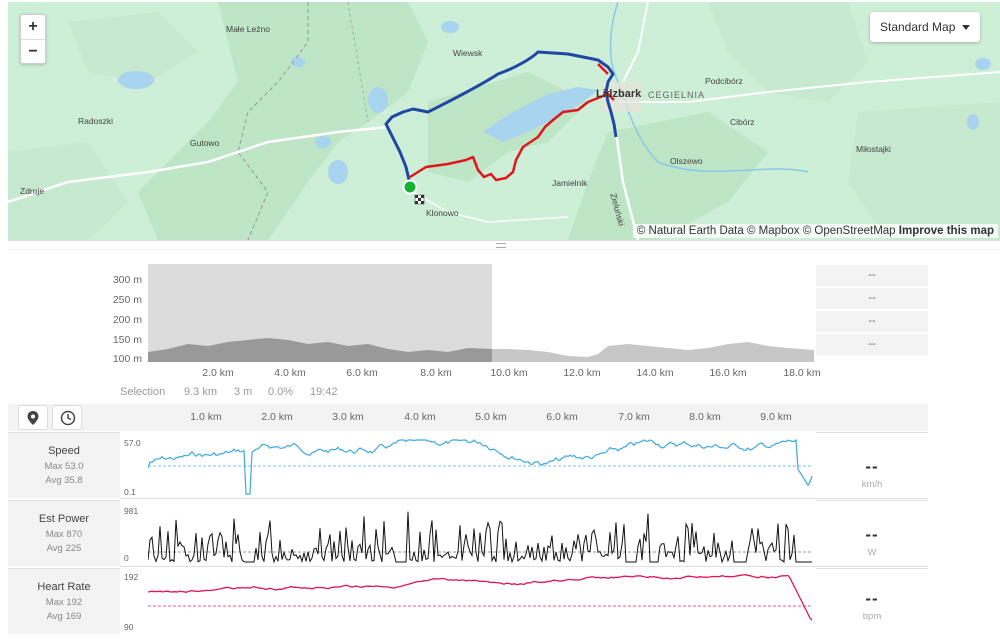 The height and width of the screenshot is (644, 1000). I want to click on place-label: Wiewsk, so click(468, 53).